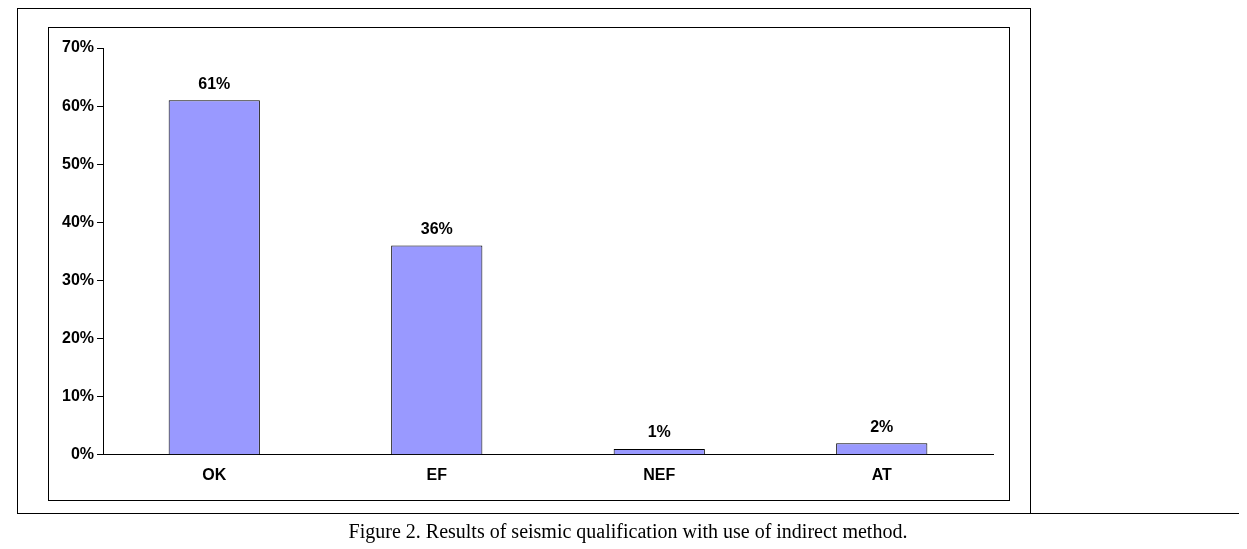 The width and height of the screenshot is (1247, 549). Describe the element at coordinates (882, 426) in the screenshot. I see `data-label: 2%` at that location.